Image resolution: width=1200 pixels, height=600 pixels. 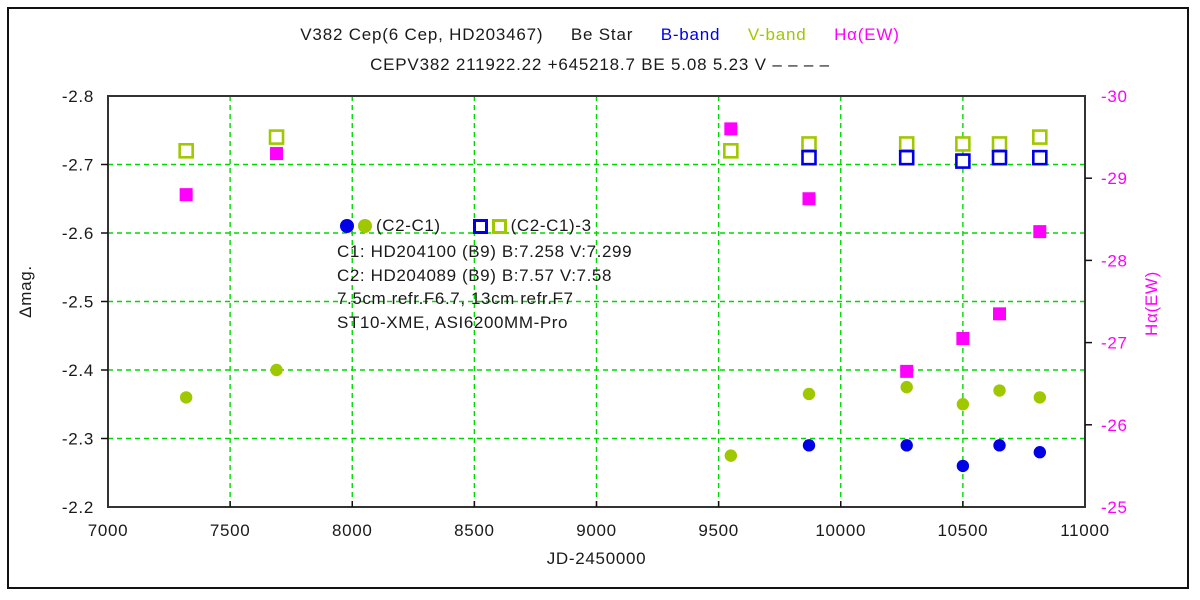 I want to click on x-tick-label: 8000, so click(x=352, y=530).